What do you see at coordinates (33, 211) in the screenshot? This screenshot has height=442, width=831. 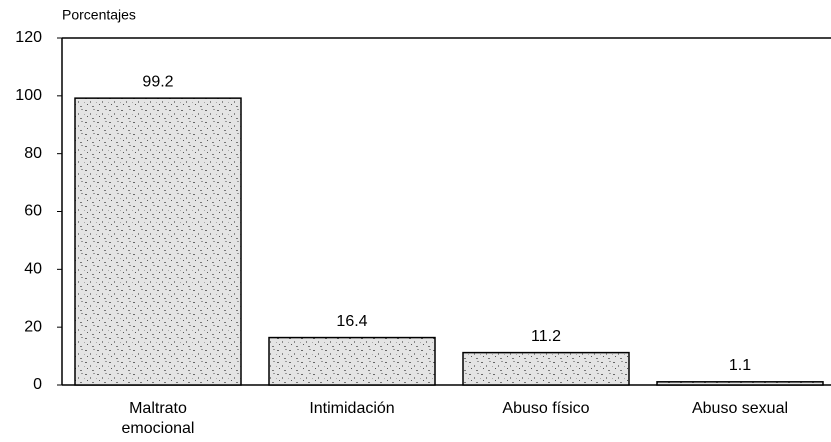 I see `y-tick-label: 60` at bounding box center [33, 211].